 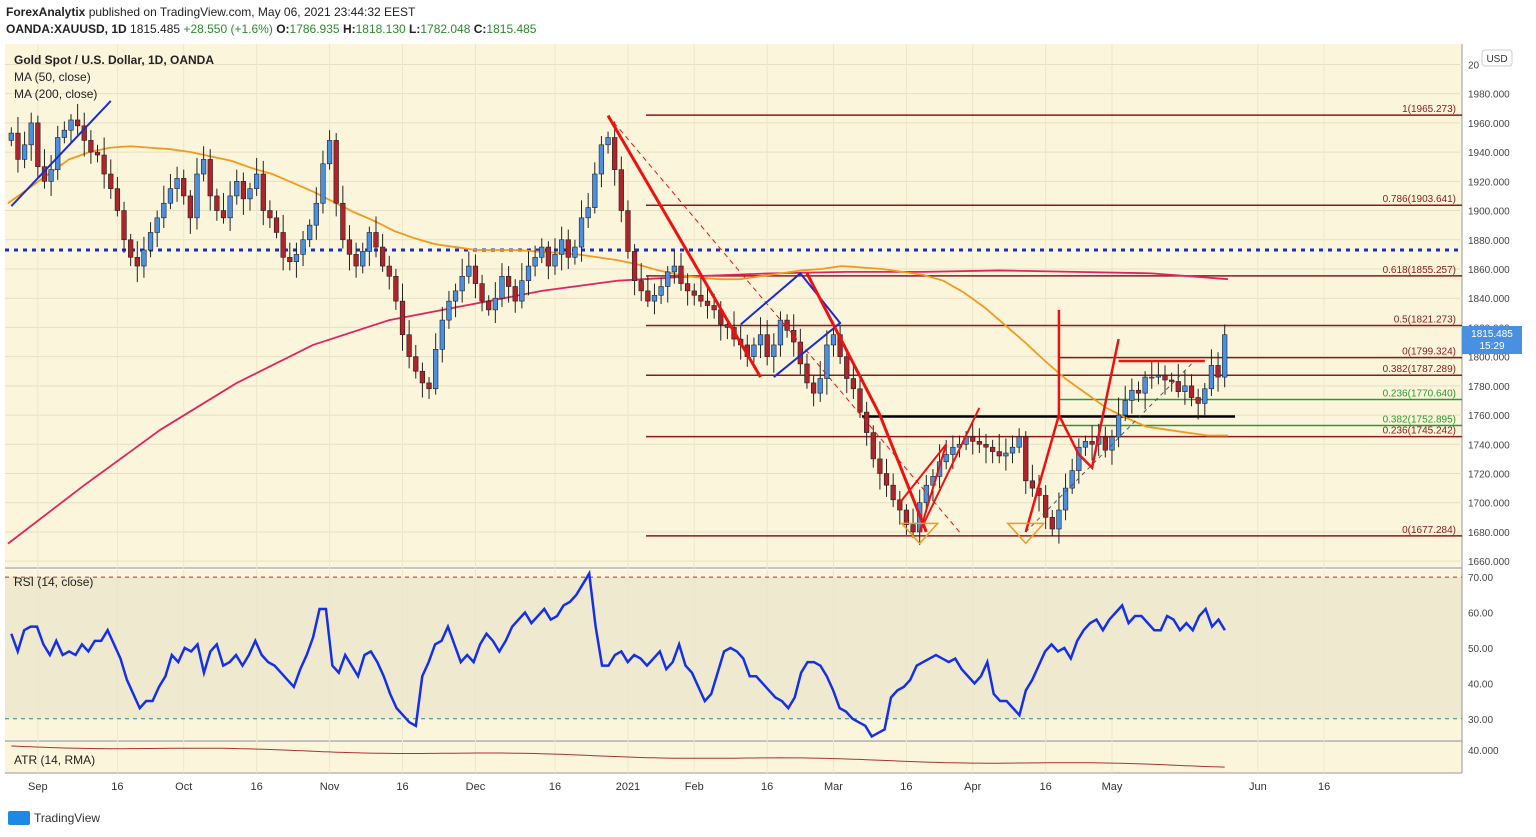 What do you see at coordinates (114, 60) in the screenshot?
I see `chart-title: Gold Spot / U.S. Dollar, 1D, OANDA` at bounding box center [114, 60].